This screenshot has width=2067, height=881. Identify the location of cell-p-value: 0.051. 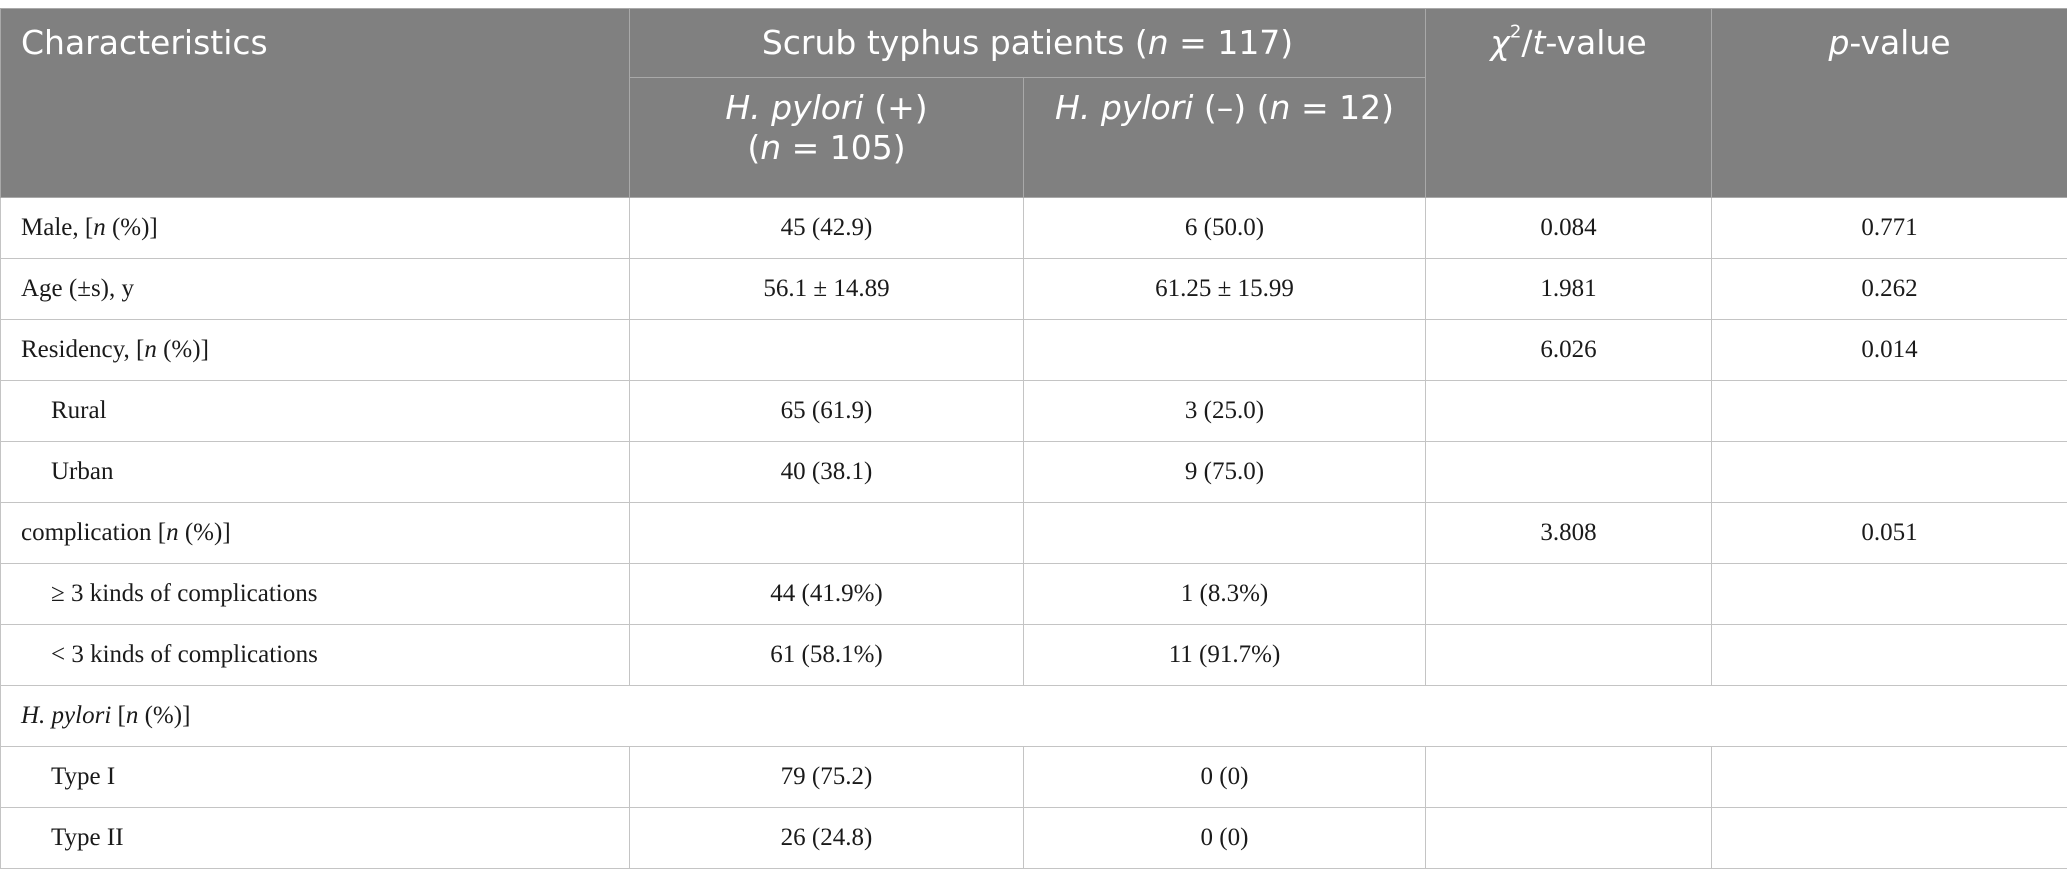
(1889, 533).